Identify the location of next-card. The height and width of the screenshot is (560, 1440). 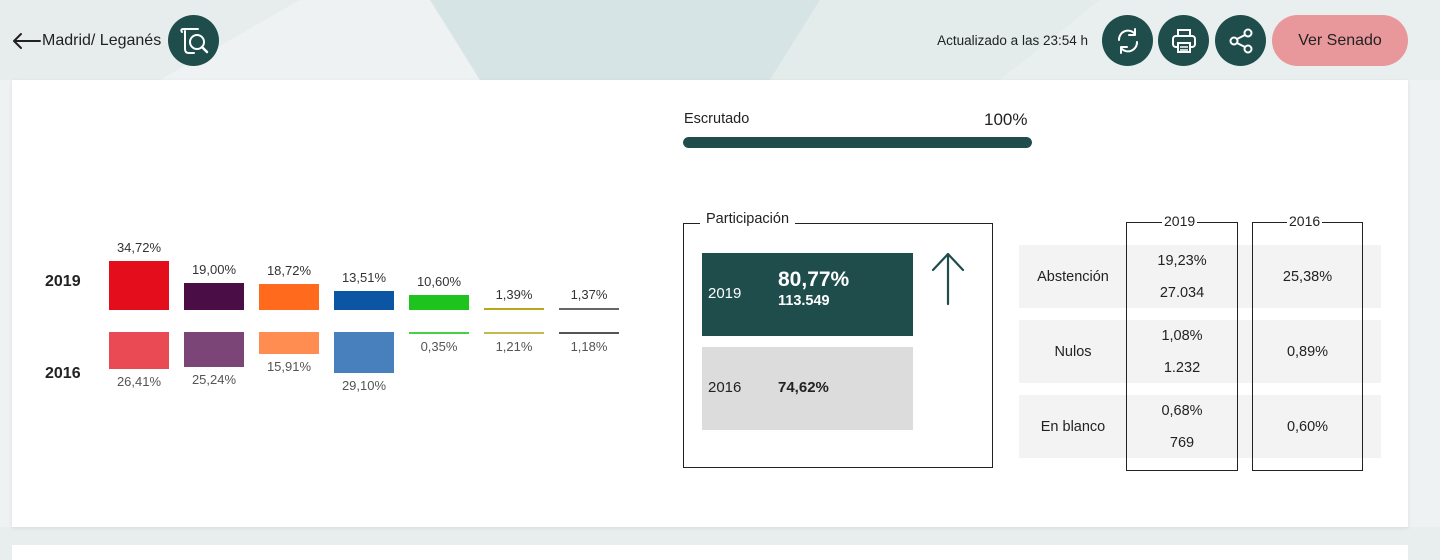
(710, 552).